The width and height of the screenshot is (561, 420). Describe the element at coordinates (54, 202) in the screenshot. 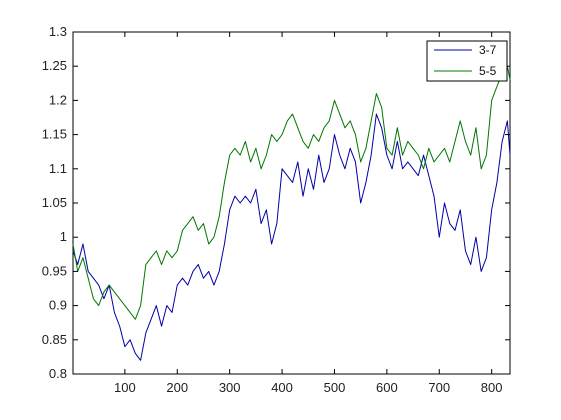

I see `y-tick-label: 1.05` at that location.